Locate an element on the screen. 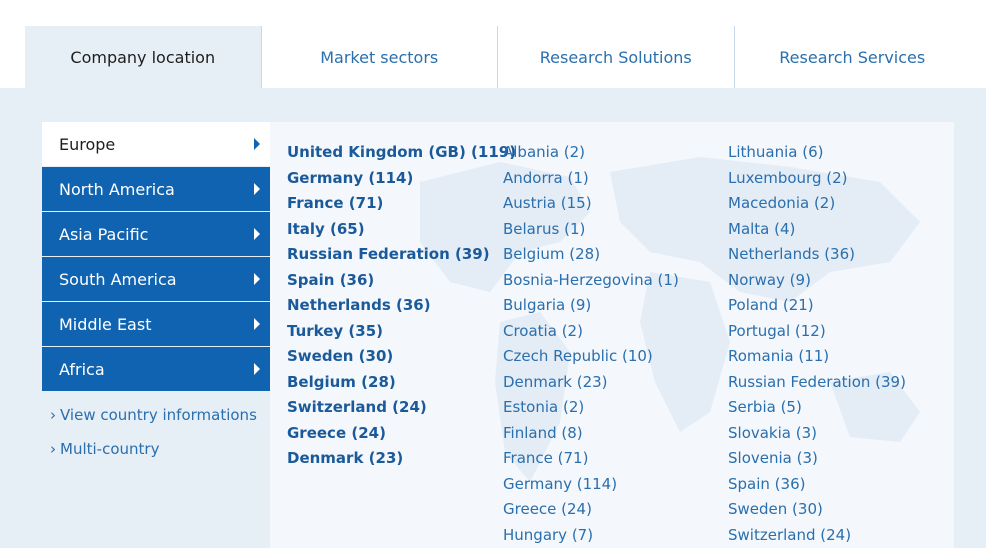 The width and height of the screenshot is (986, 548). region-label: Europe is located at coordinates (87, 144).